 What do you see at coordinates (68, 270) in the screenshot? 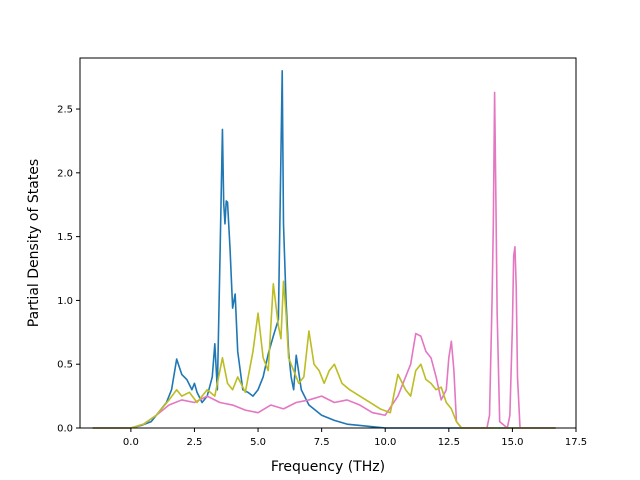
I see `y-axis-ticks: 0.0 0.5 1.0 1.5 2.0 2.5` at bounding box center [68, 270].